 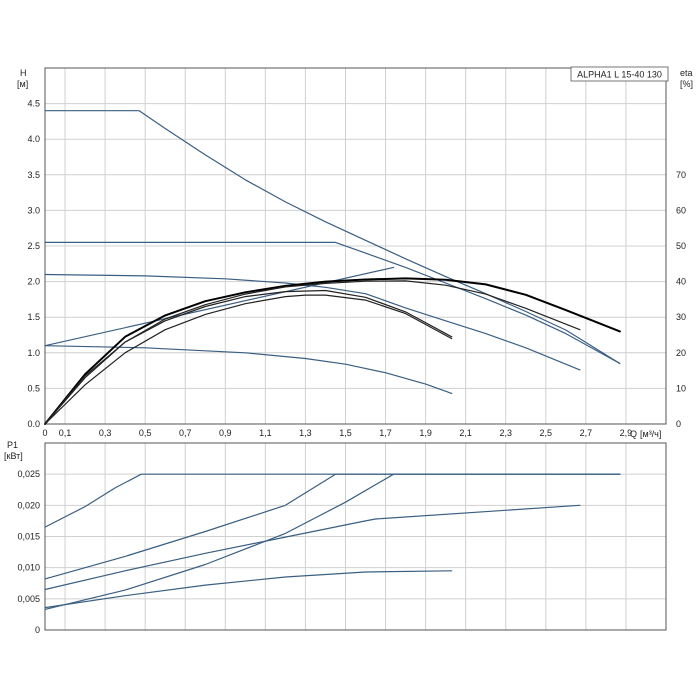 I want to click on x-tick-label-0: 0, so click(x=44, y=433).